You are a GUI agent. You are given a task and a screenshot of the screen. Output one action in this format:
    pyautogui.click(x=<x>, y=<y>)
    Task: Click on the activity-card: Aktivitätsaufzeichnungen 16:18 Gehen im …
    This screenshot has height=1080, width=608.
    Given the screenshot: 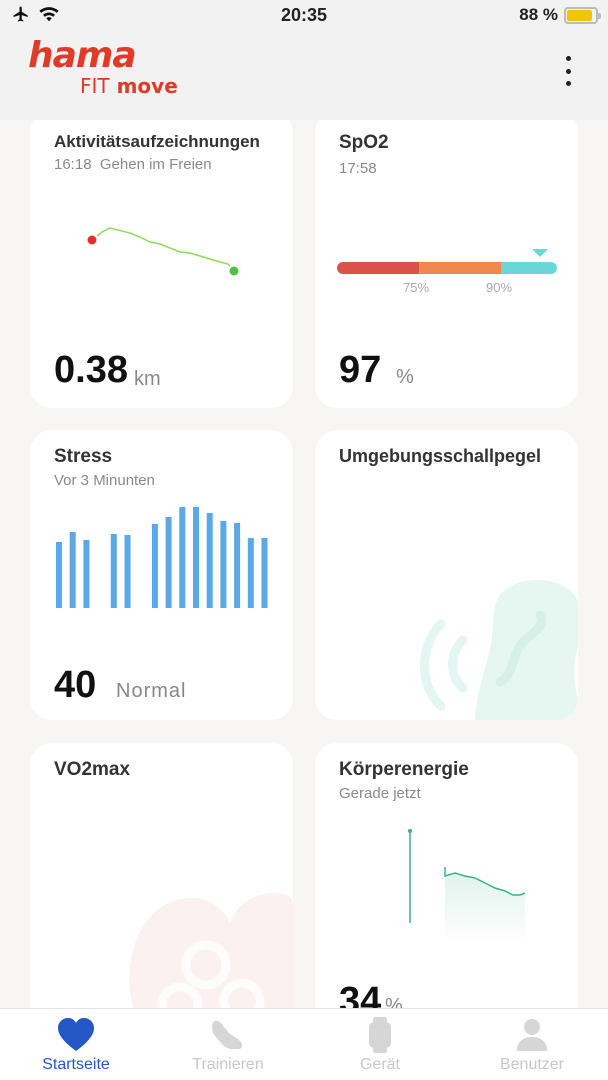 What is the action you would take?
    pyautogui.click(x=161, y=264)
    